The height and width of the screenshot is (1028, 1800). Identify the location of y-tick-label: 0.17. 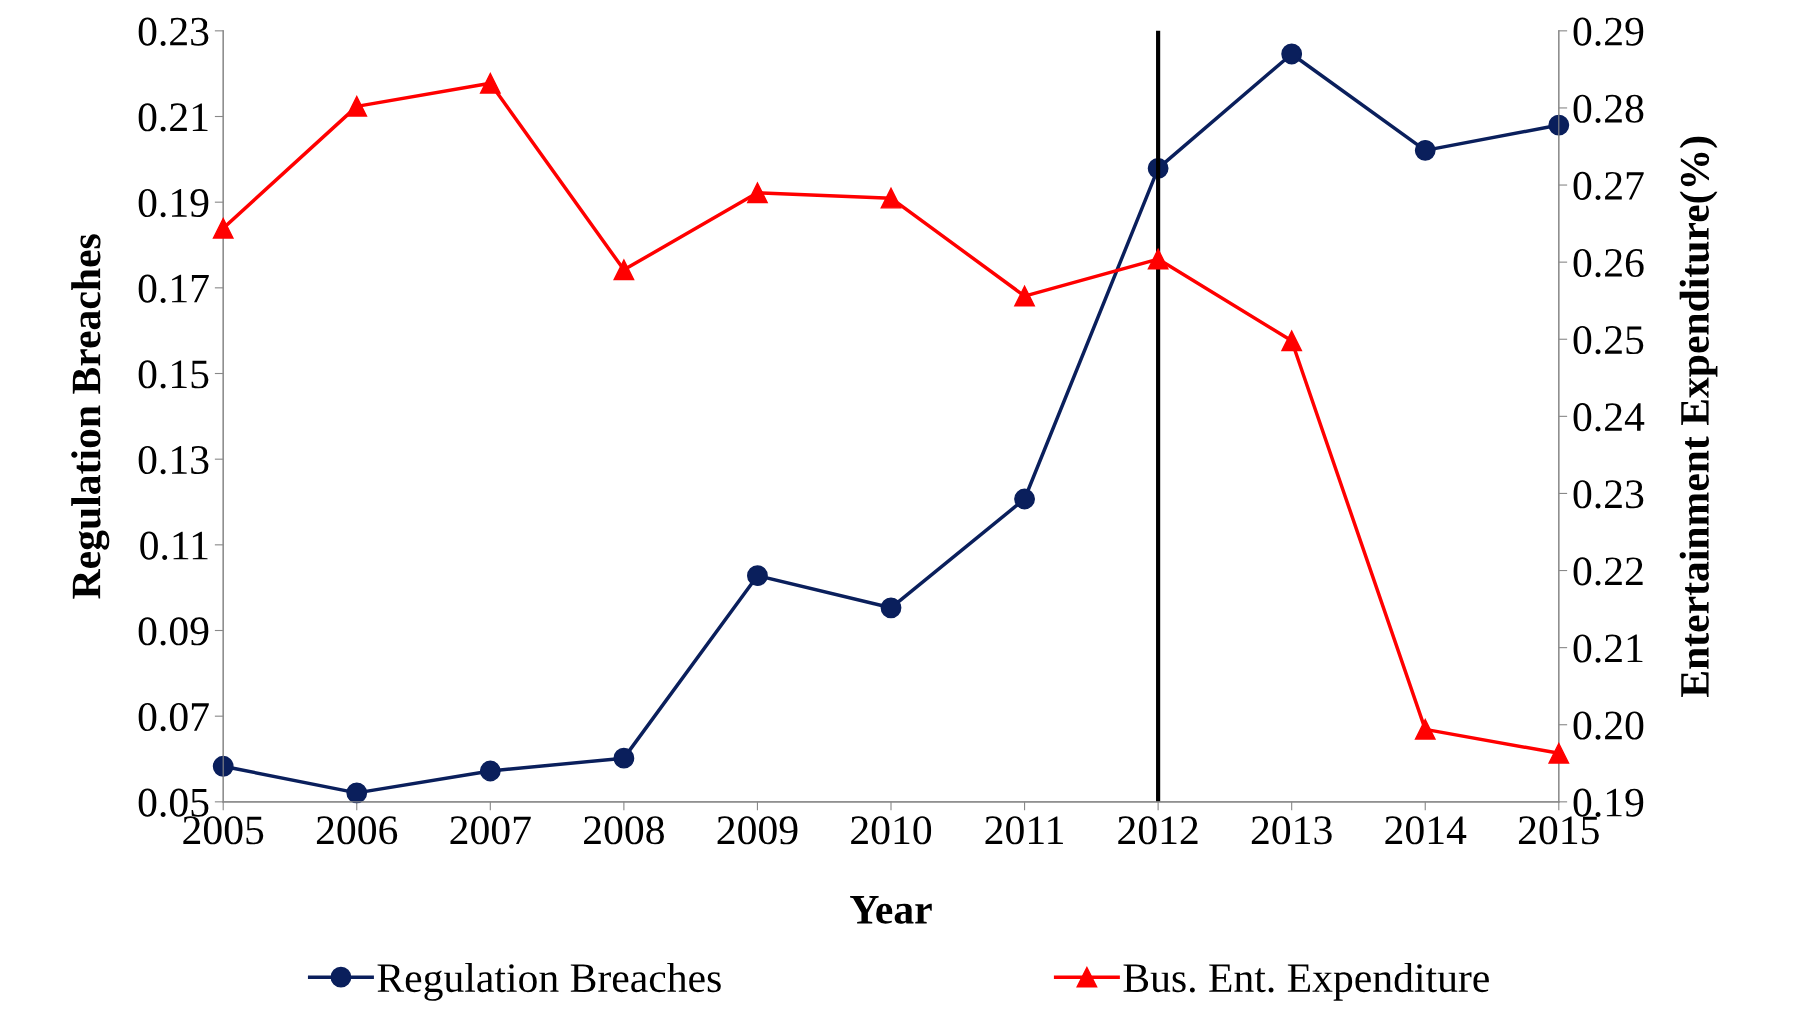
(173, 288).